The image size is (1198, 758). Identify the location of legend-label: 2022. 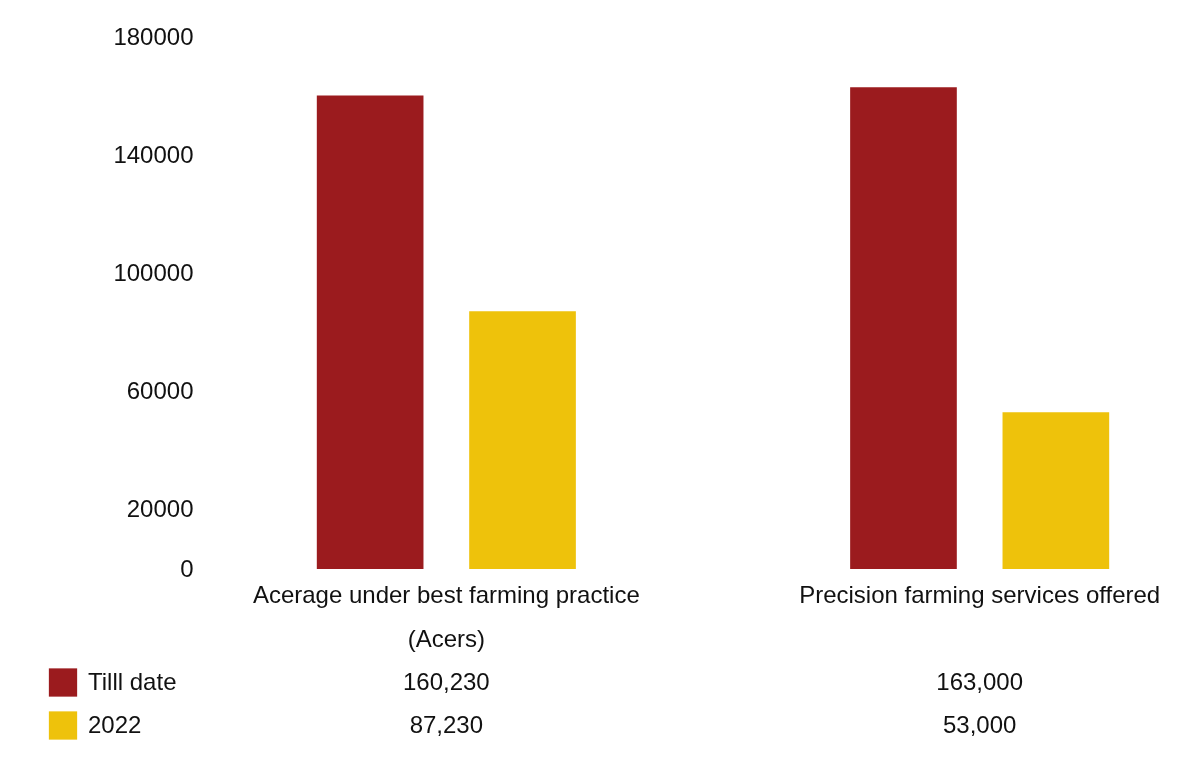
(115, 724).